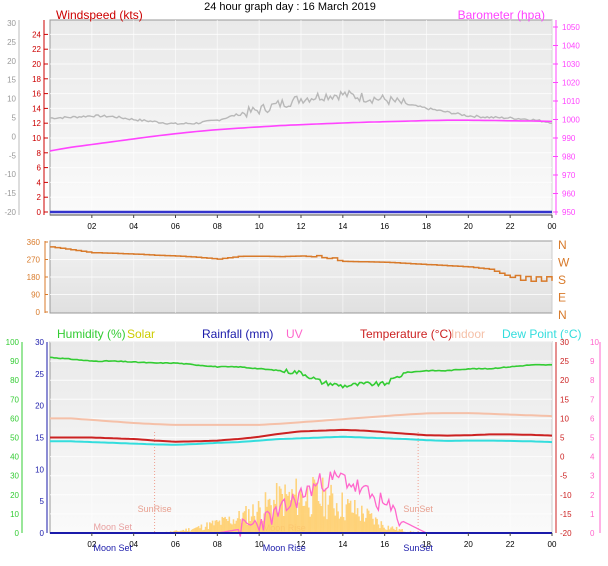  Describe the element at coordinates (39, 342) in the screenshot. I see `rainfall-tick-label: 30` at that location.